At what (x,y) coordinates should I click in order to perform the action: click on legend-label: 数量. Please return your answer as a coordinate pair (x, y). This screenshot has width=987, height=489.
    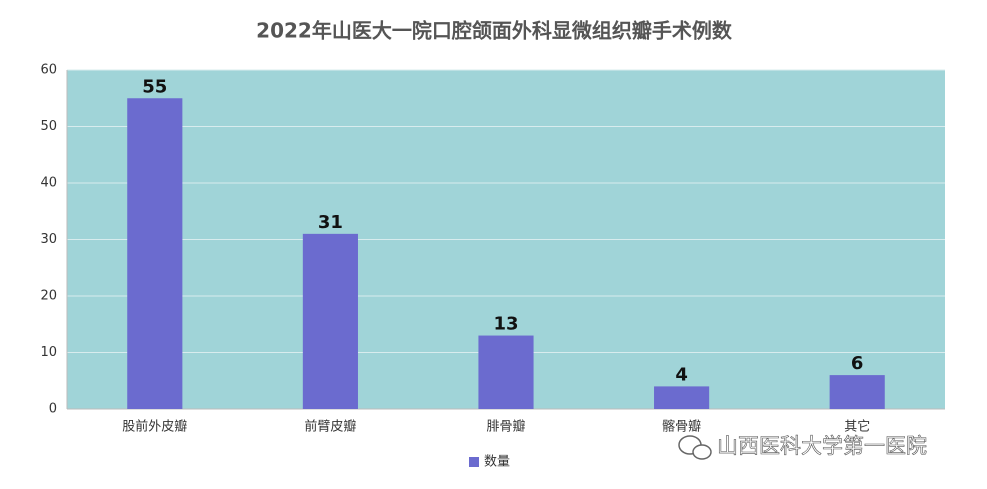
    Looking at the image, I should click on (497, 462).